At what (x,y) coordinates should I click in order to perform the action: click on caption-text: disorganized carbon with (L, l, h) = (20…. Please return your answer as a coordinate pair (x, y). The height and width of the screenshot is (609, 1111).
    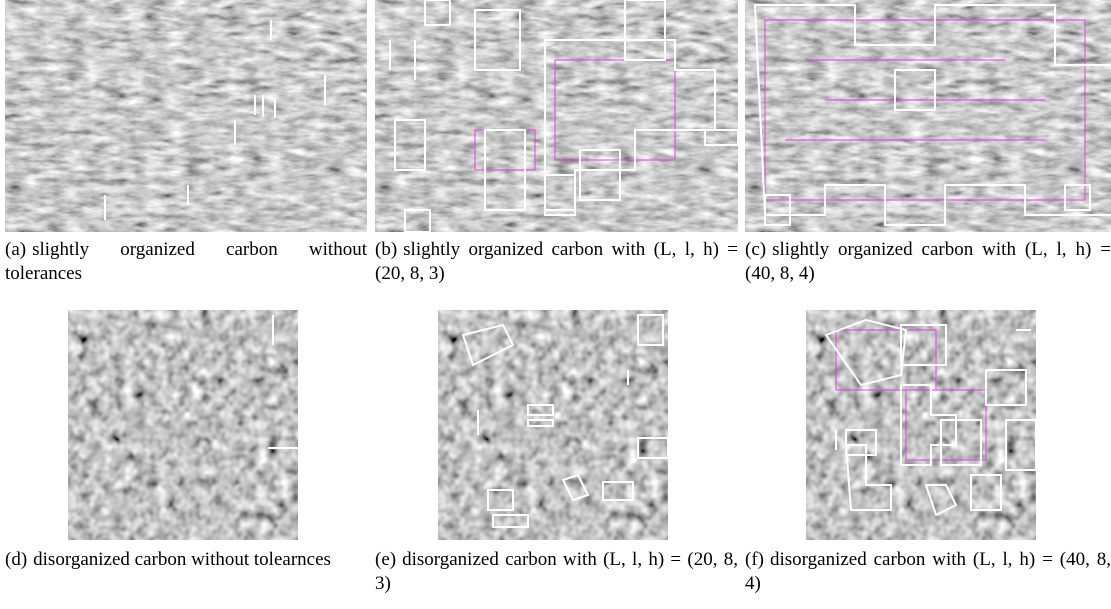
    Looking at the image, I should click on (556, 571).